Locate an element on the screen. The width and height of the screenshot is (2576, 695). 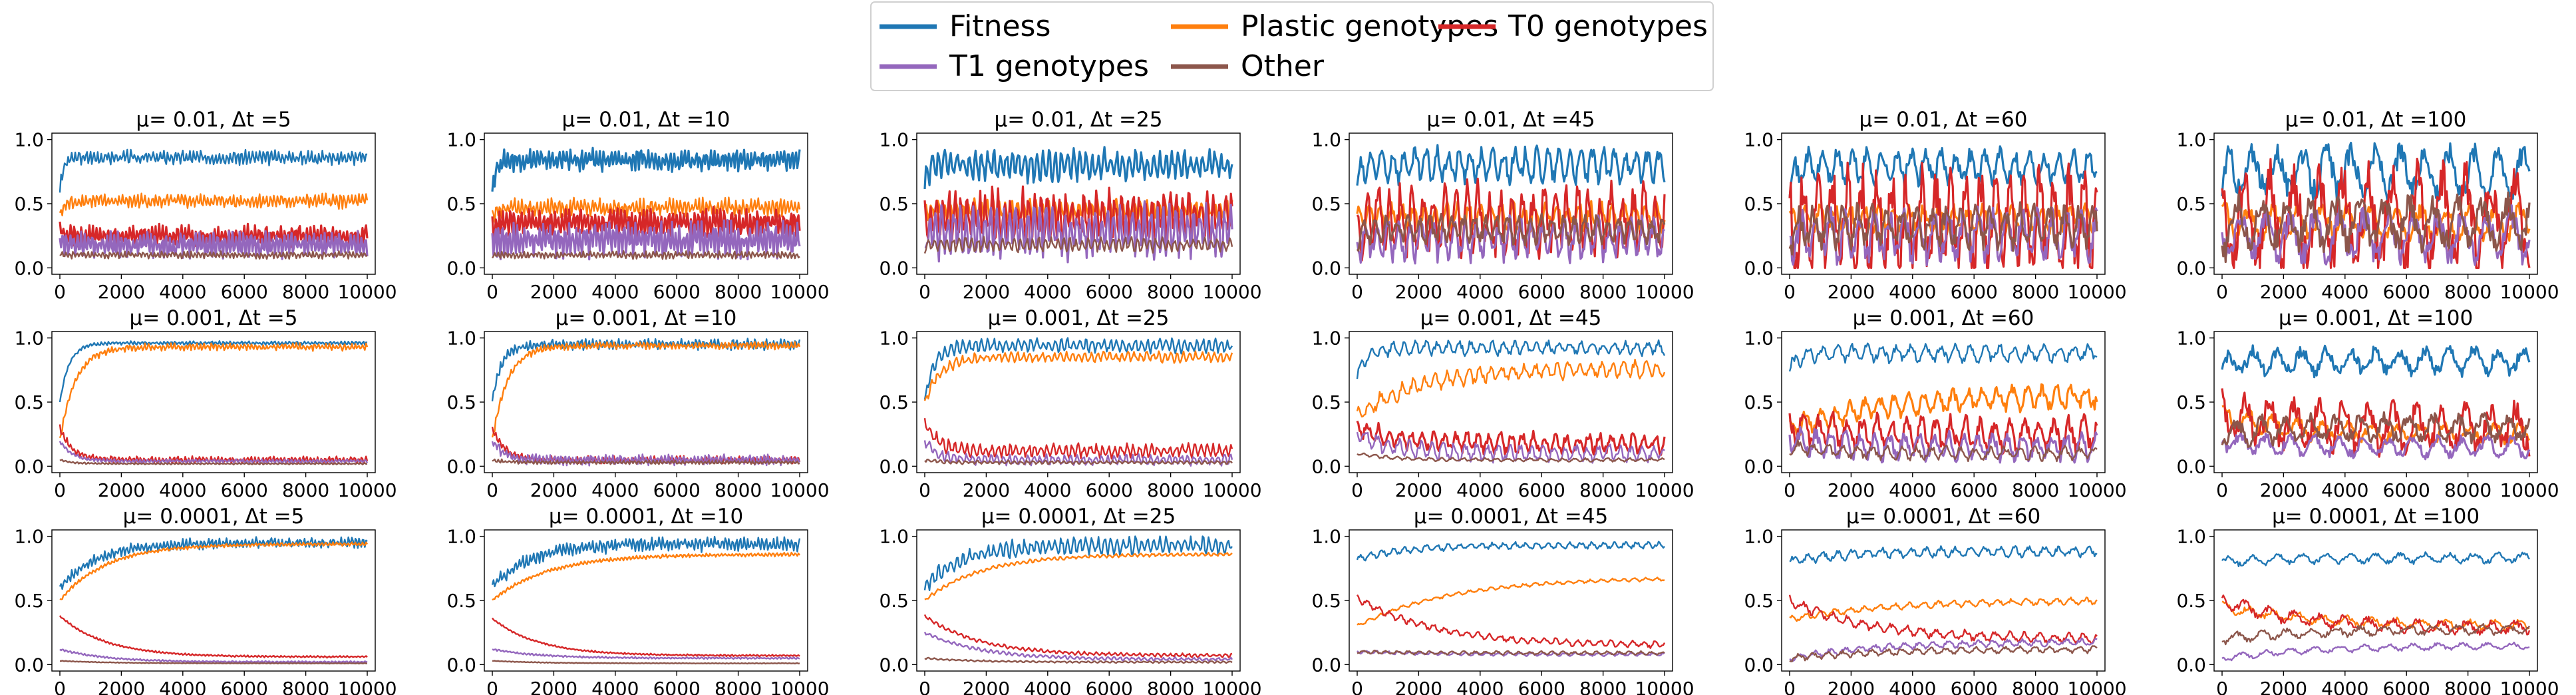
series-line-t0-genotypes is located at coordinates (2376, 615).